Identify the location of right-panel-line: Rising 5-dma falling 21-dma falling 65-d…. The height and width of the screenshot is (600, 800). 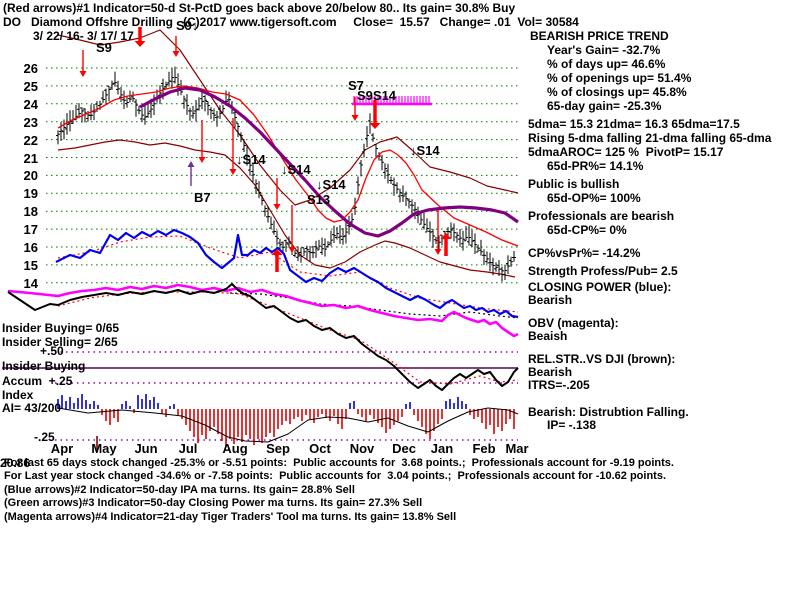
(650, 138).